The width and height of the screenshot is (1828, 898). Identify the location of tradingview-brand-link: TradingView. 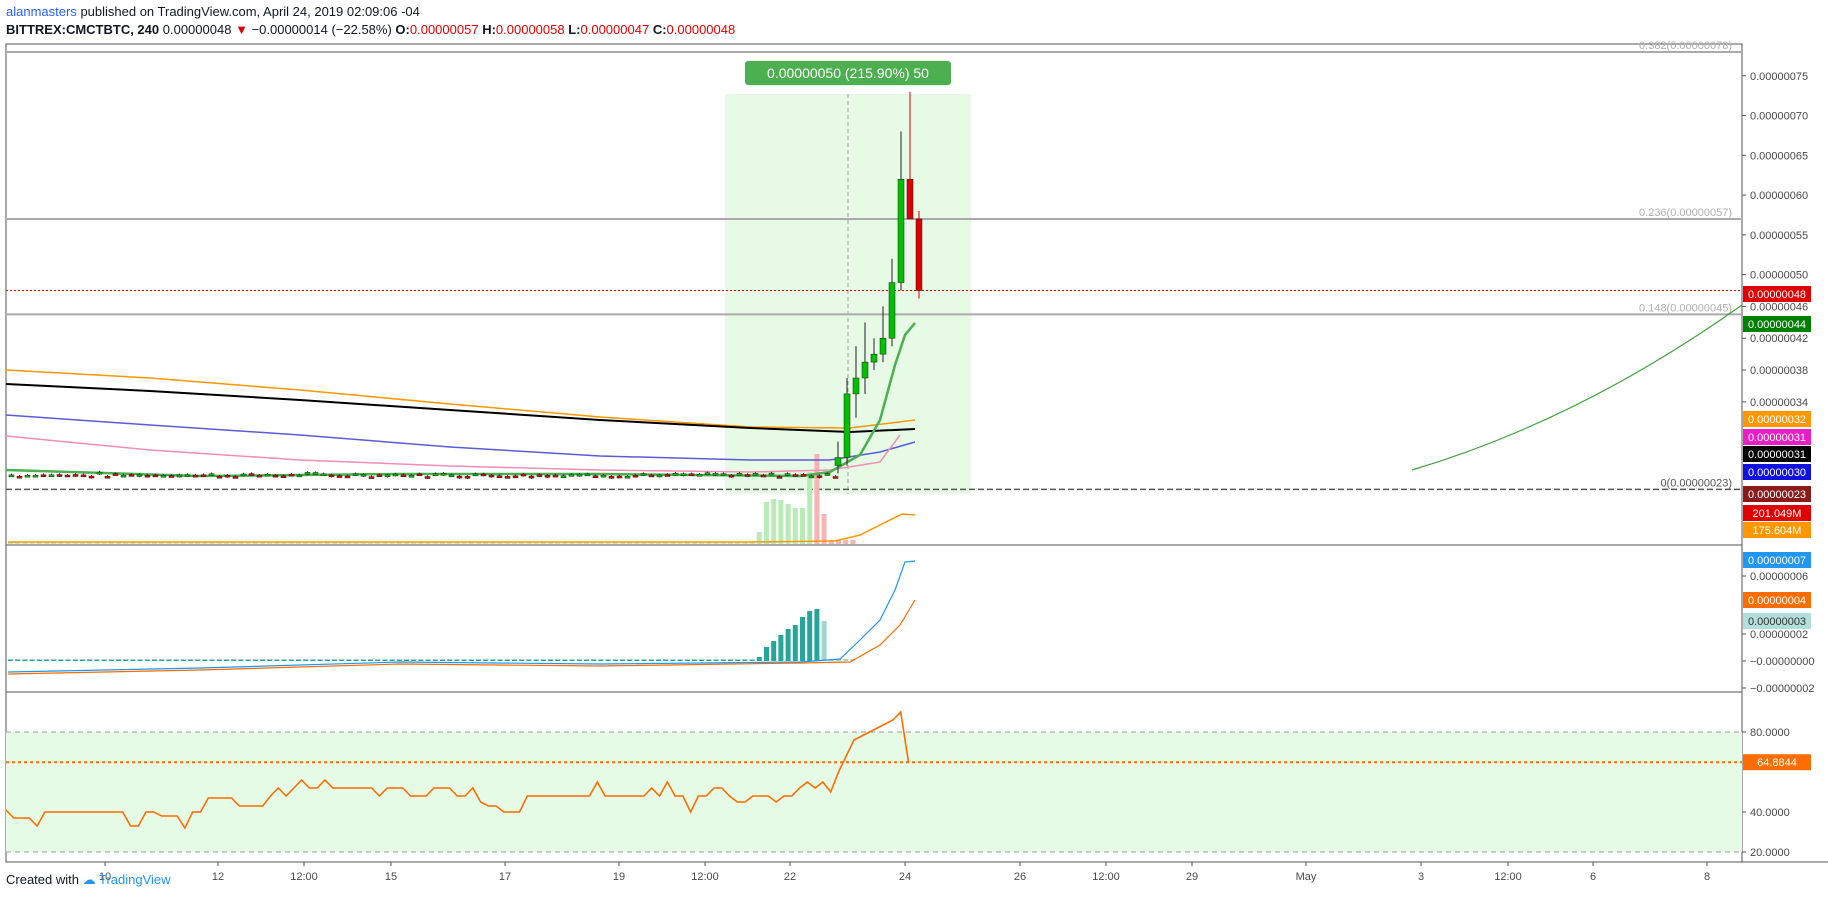
(135, 879).